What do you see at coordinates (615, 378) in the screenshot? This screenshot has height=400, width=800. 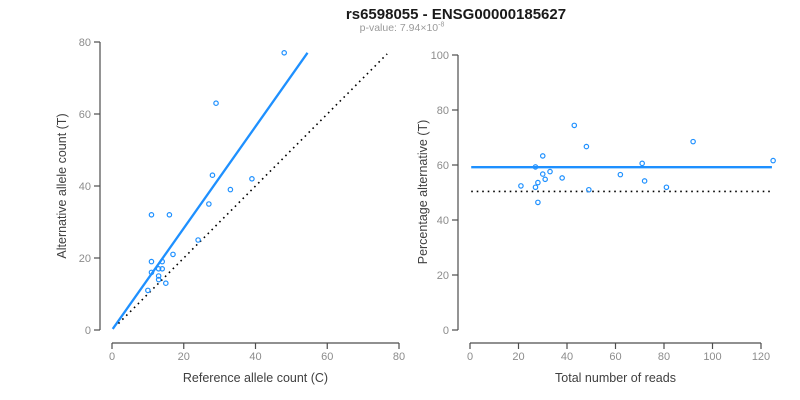 I see `x-axis-label: Total number of reads` at bounding box center [615, 378].